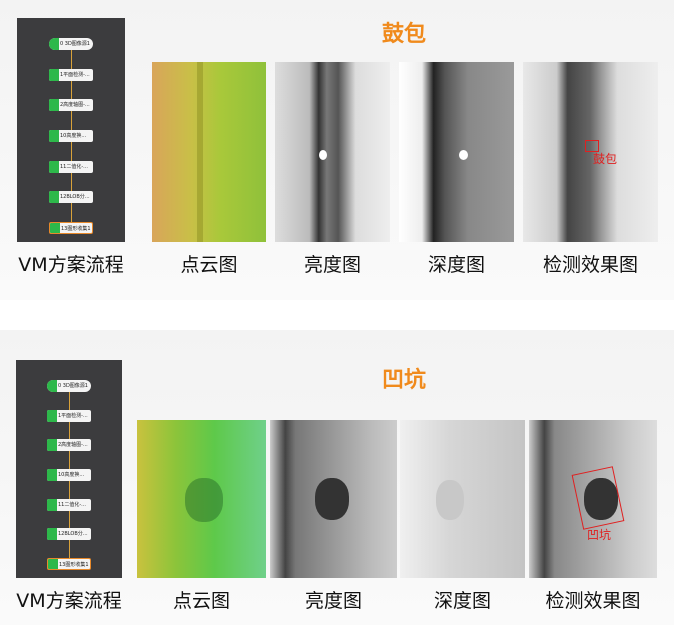 The width and height of the screenshot is (674, 625). I want to click on defect-label: 凹坑, so click(599, 535).